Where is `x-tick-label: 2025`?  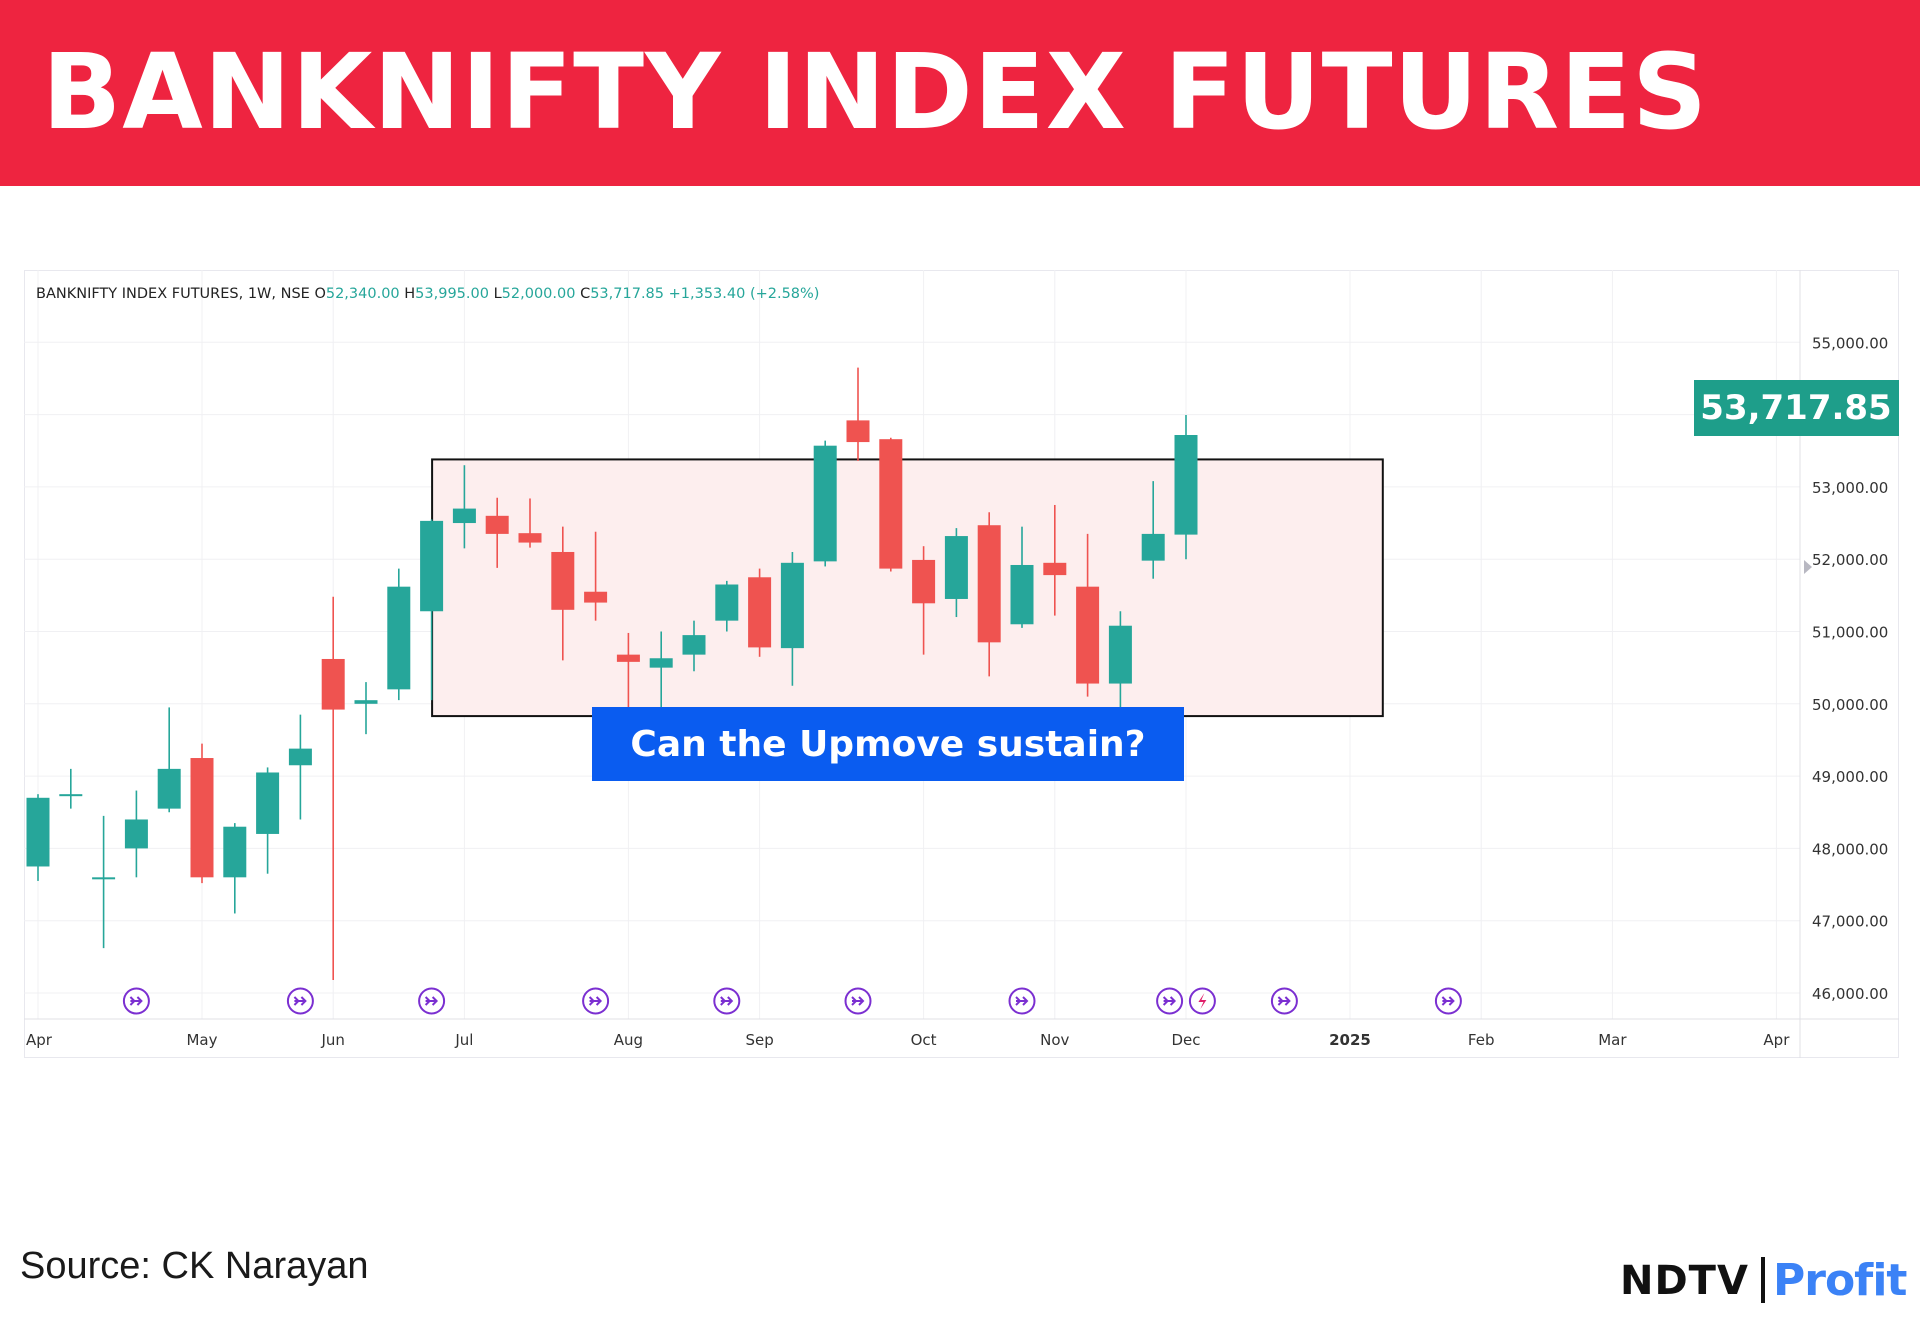
x-tick-label: 2025 is located at coordinates (1350, 1040).